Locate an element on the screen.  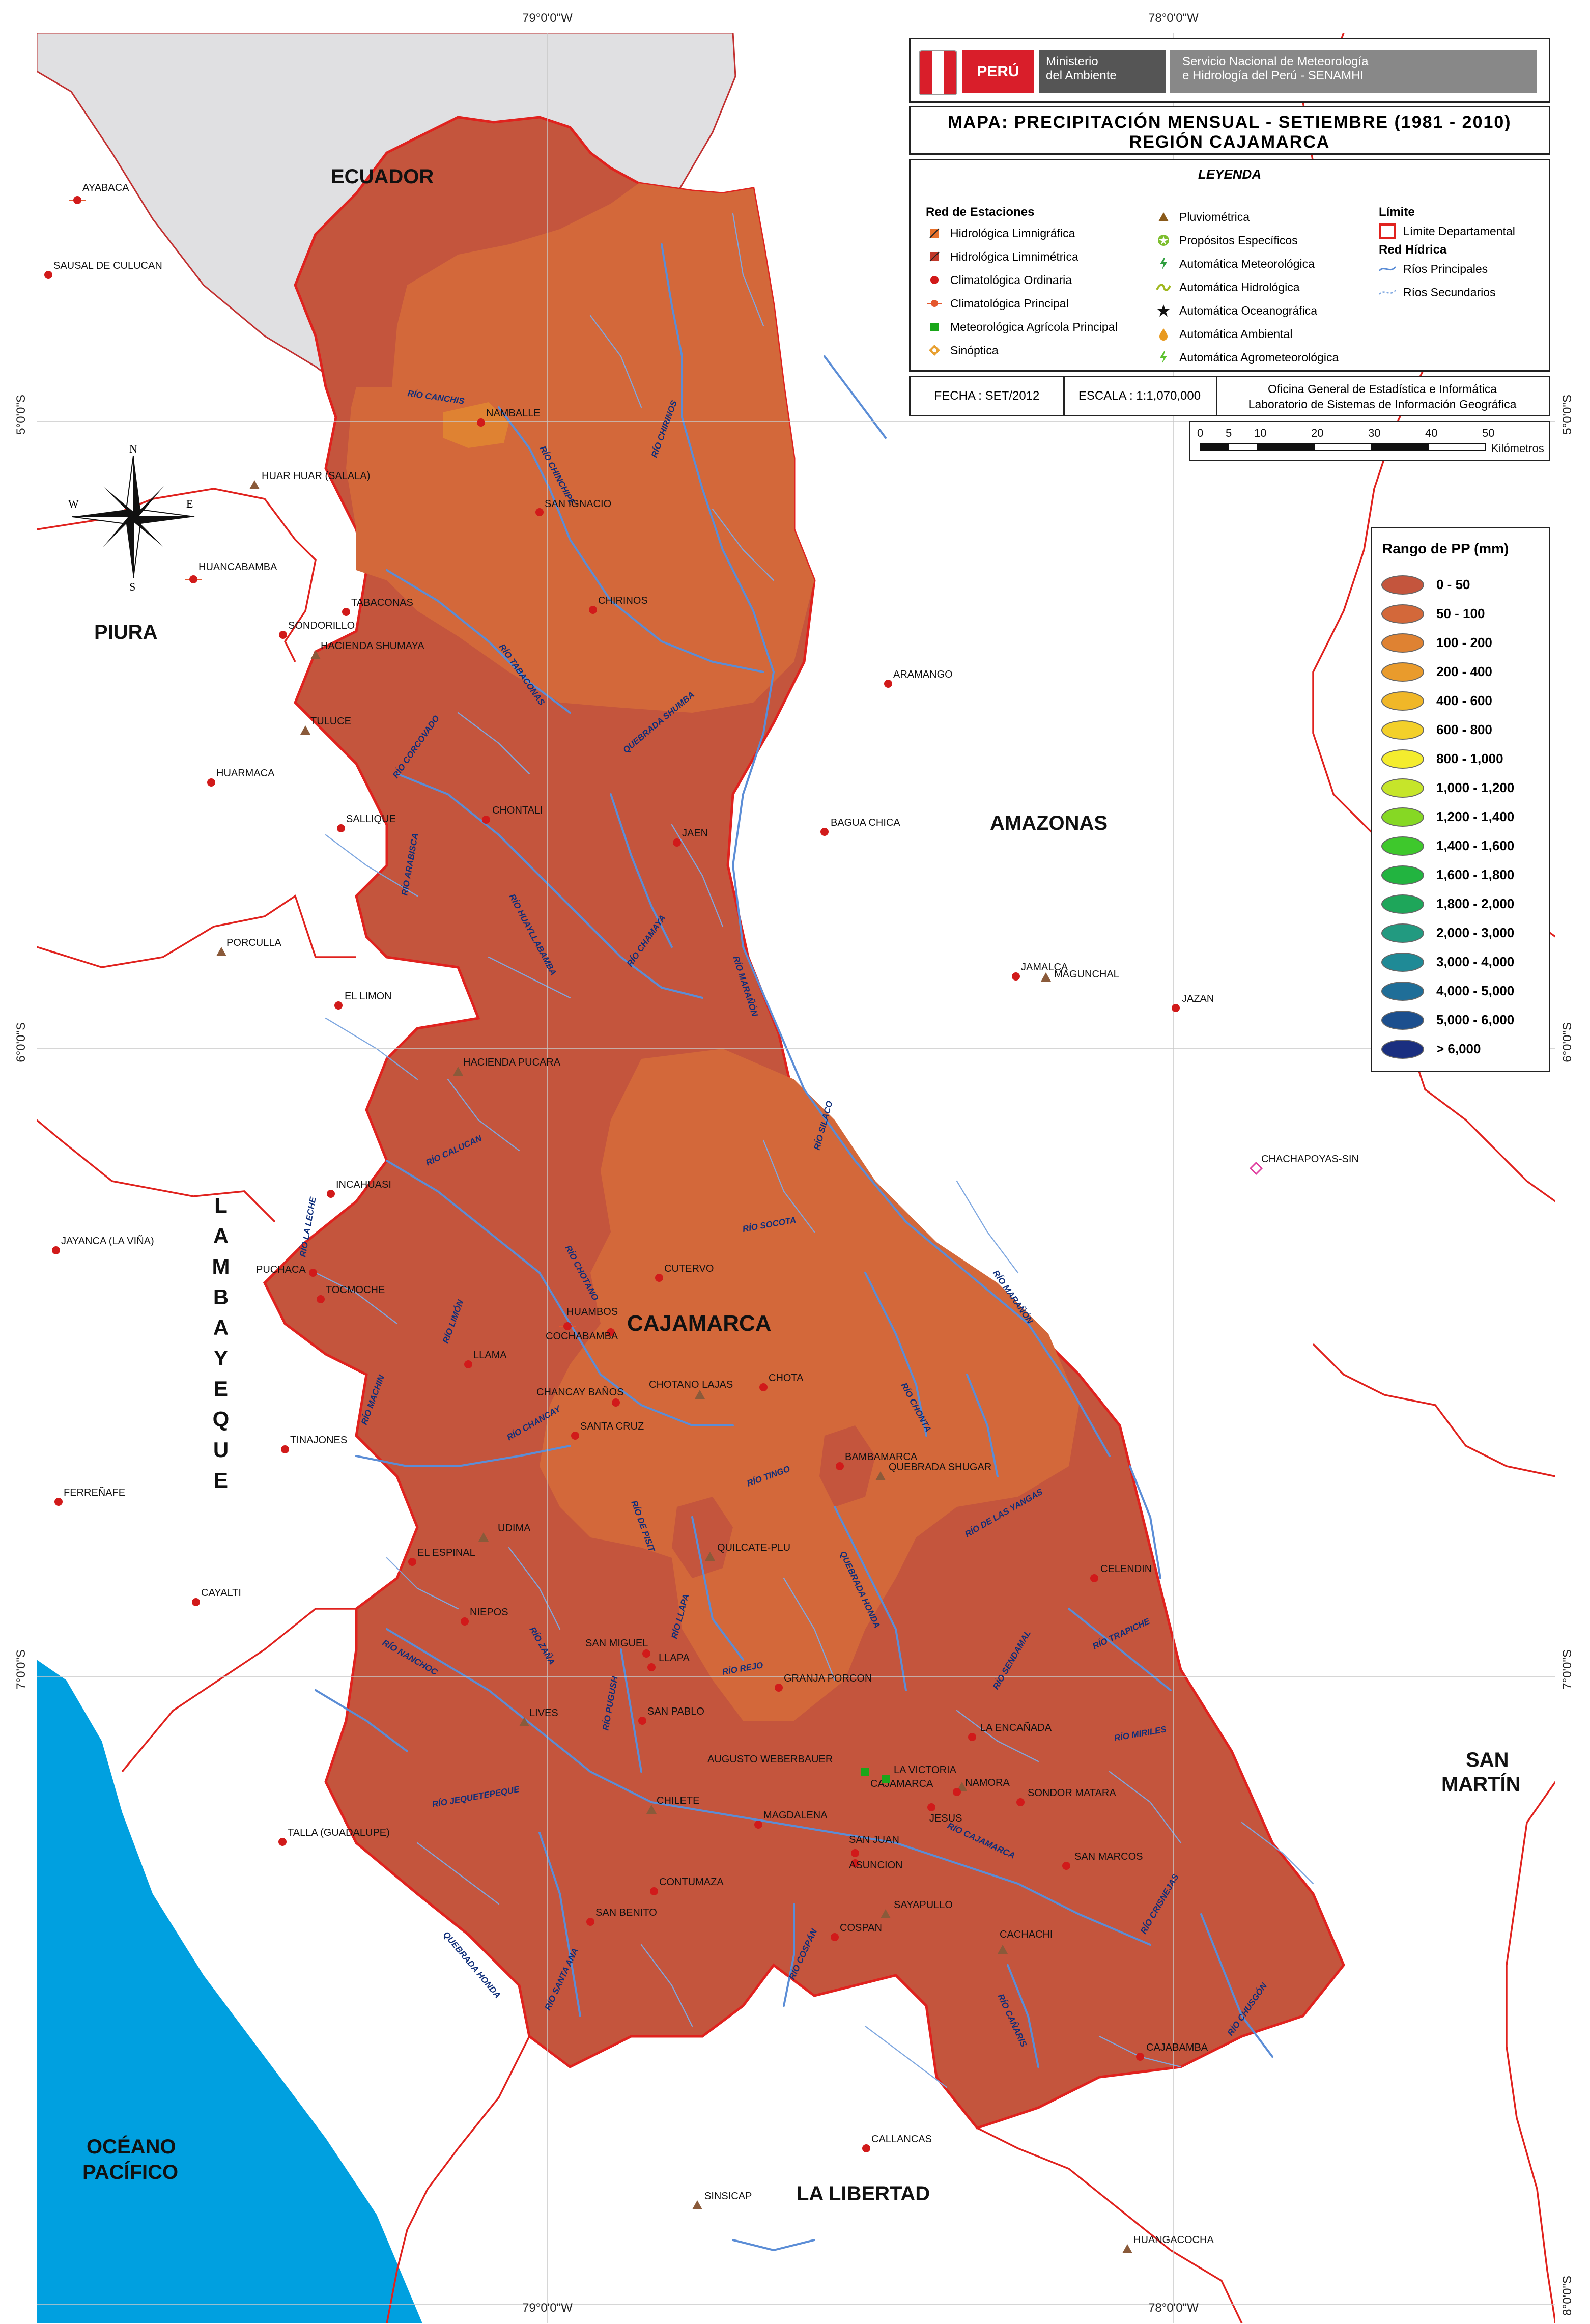
scalebar-segment is located at coordinates (1286, 447).